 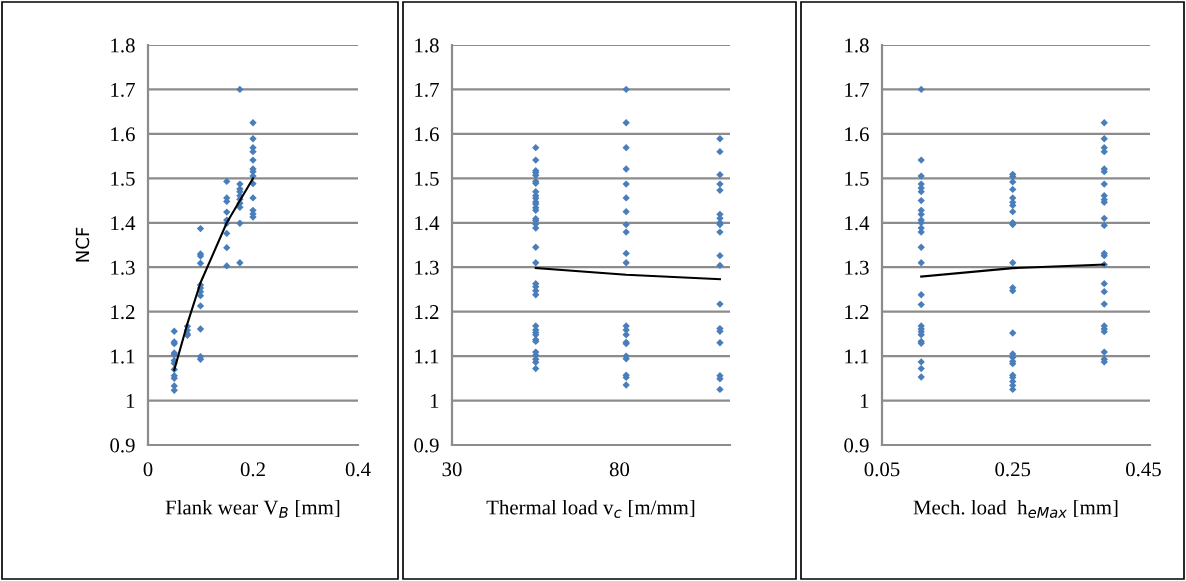 What do you see at coordinates (148, 469) in the screenshot?
I see `x-tick-label: 0` at bounding box center [148, 469].